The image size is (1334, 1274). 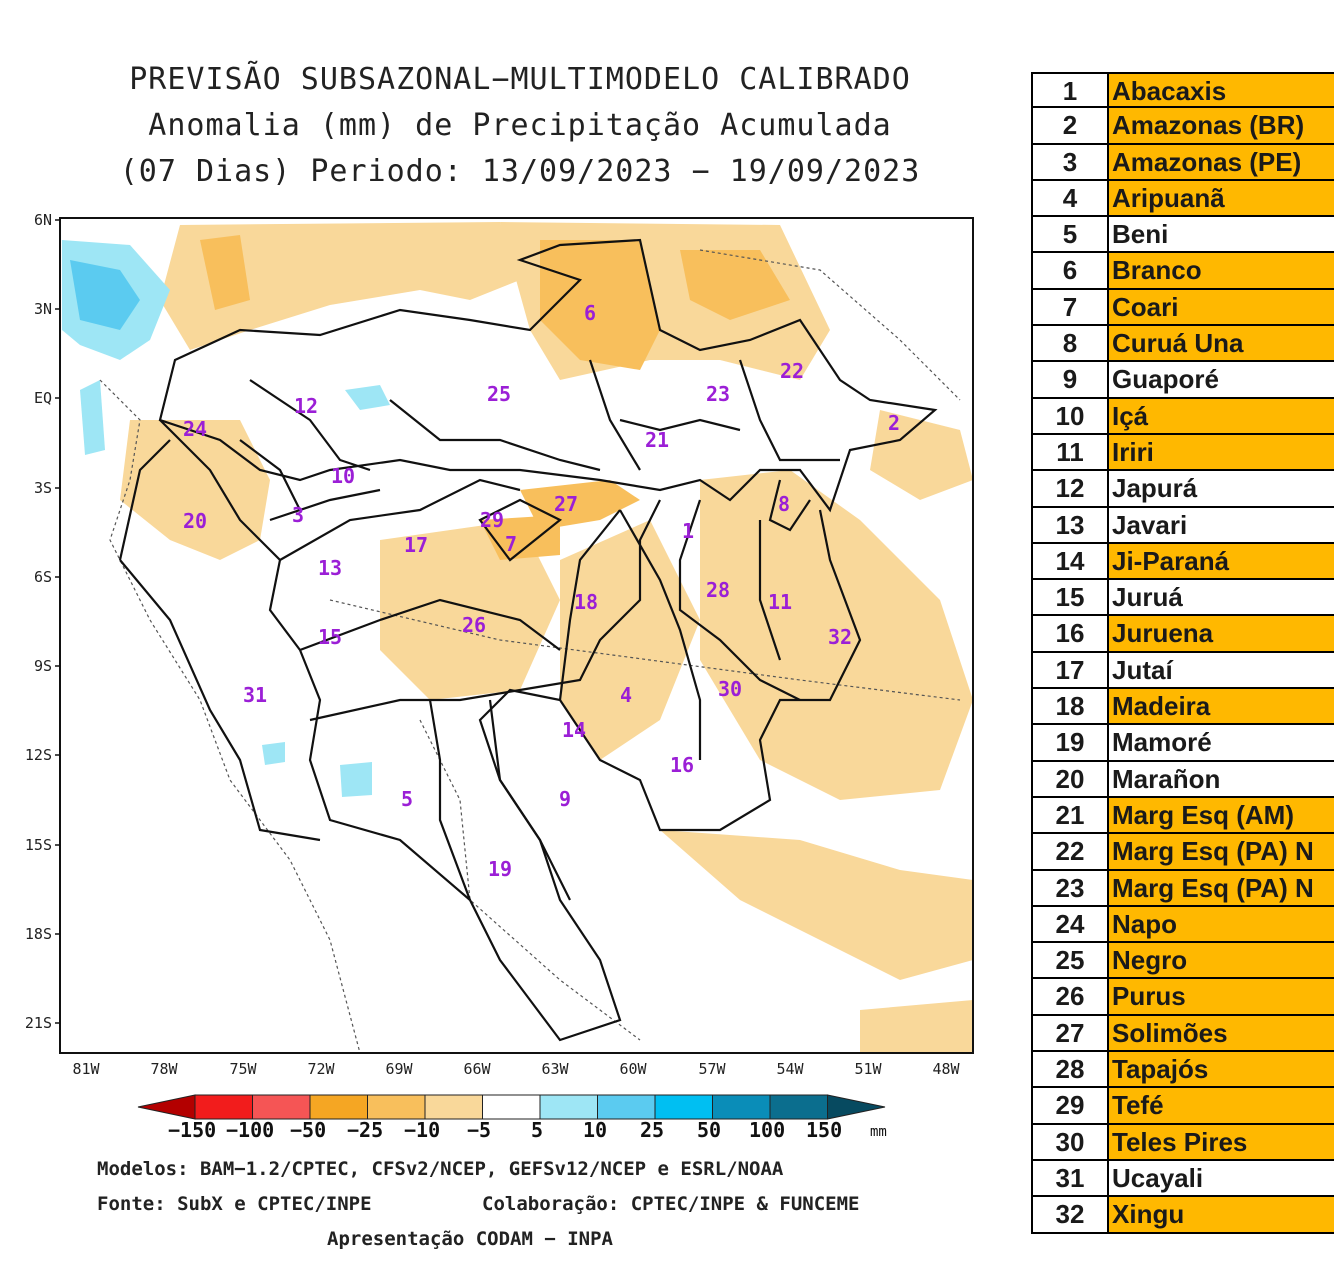 I want to click on lon-label-75w: 75W, so click(x=243, y=1069).